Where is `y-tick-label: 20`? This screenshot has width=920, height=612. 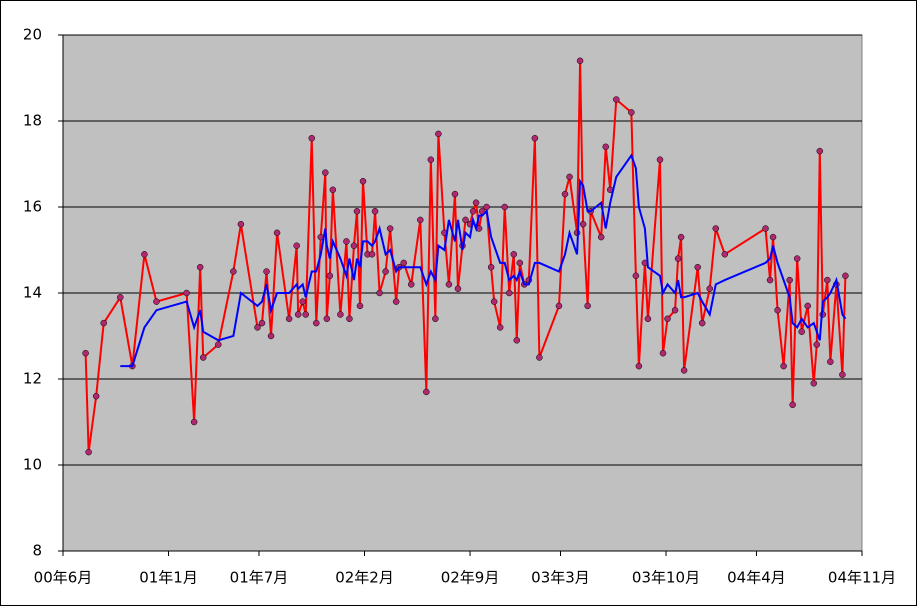
y-tick-label: 20 is located at coordinates (32, 35).